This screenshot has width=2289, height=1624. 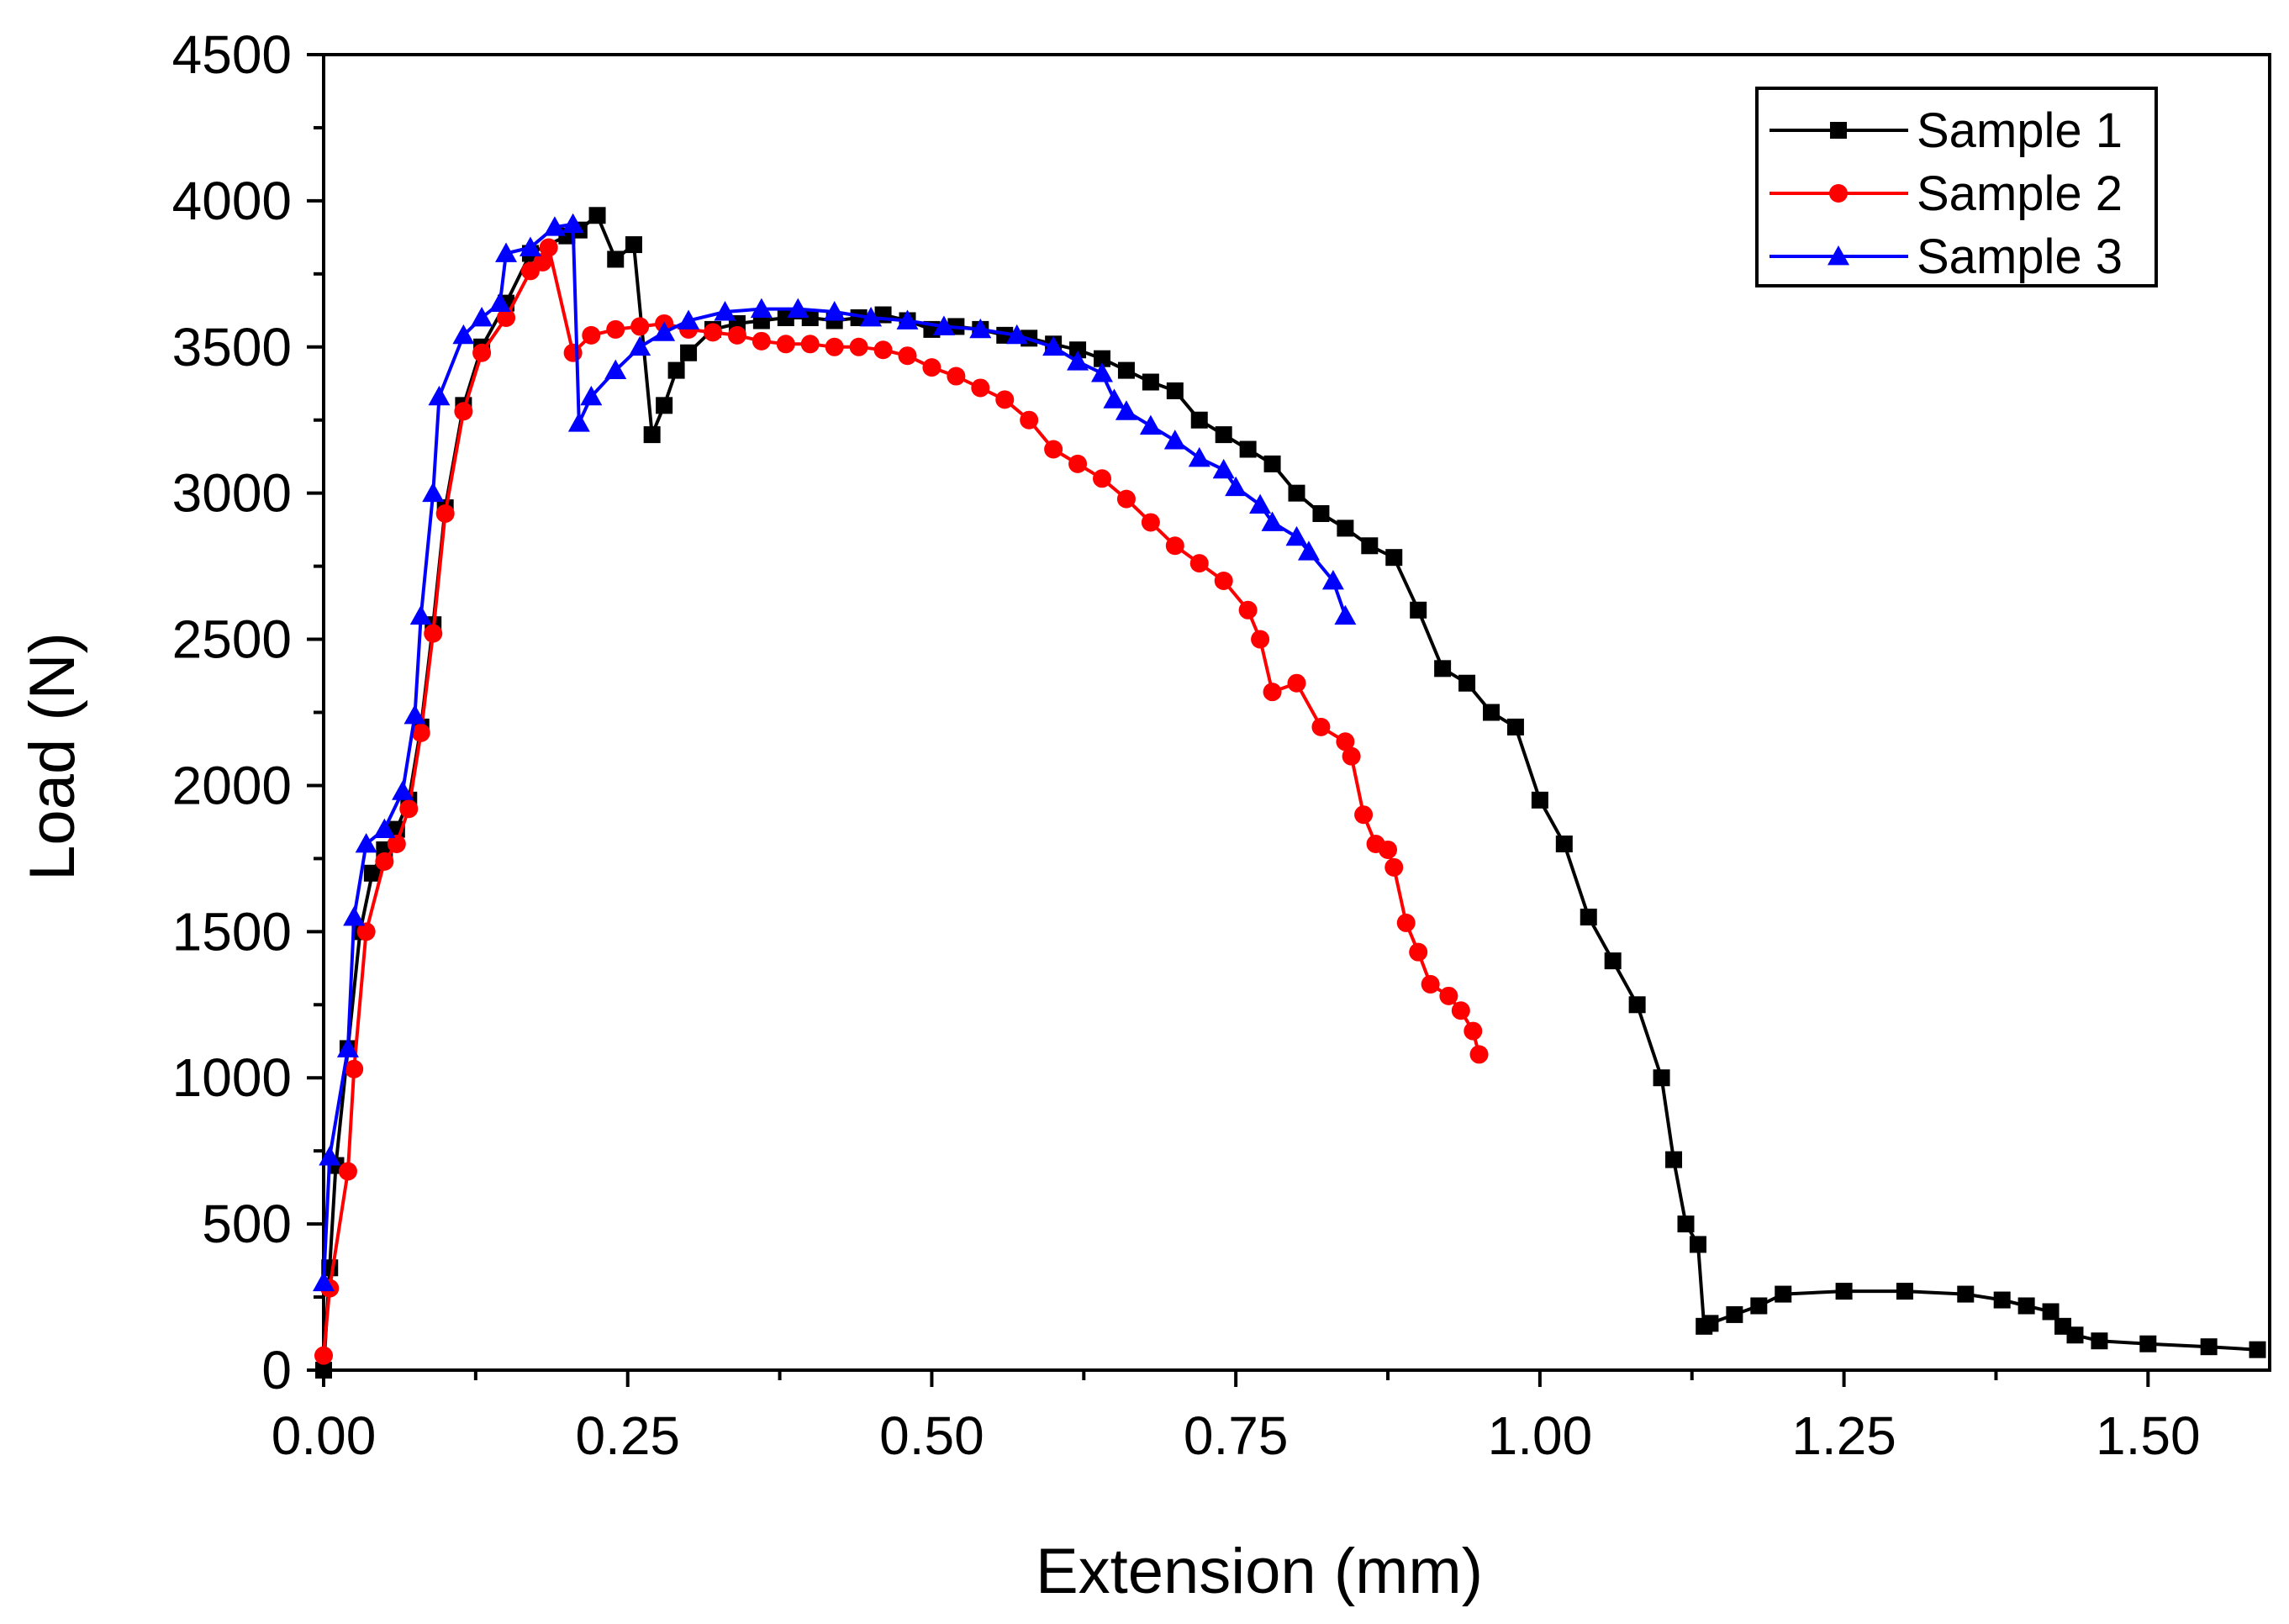 What do you see at coordinates (248, 712) in the screenshot?
I see `y-axis: 0 500 1000 1500 2000 2500 3000 3500 4000 4500` at bounding box center [248, 712].